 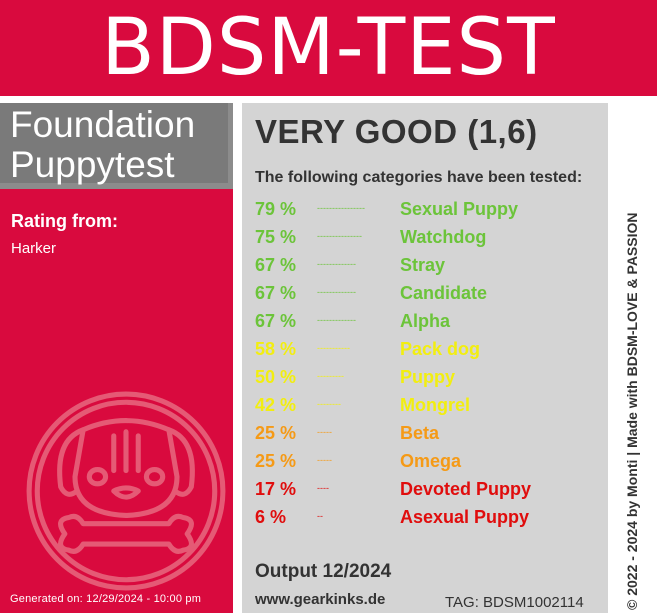 I want to click on category-dots: --, so click(x=320, y=516).